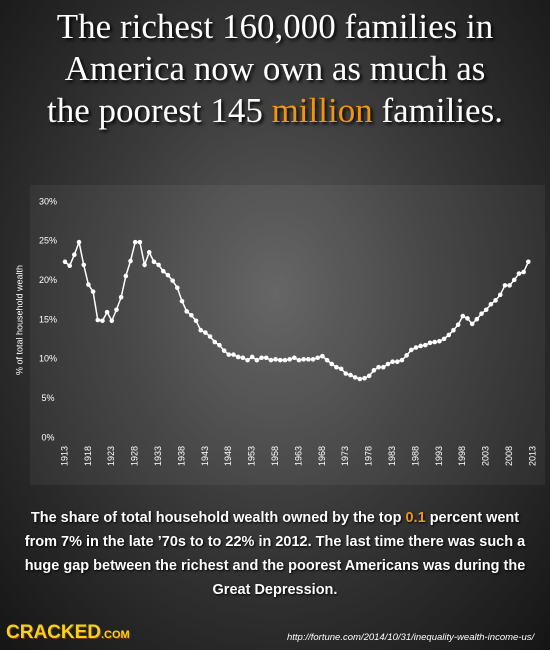  Describe the element at coordinates (47, 398) in the screenshot. I see `y-tick-label: 5%` at that location.